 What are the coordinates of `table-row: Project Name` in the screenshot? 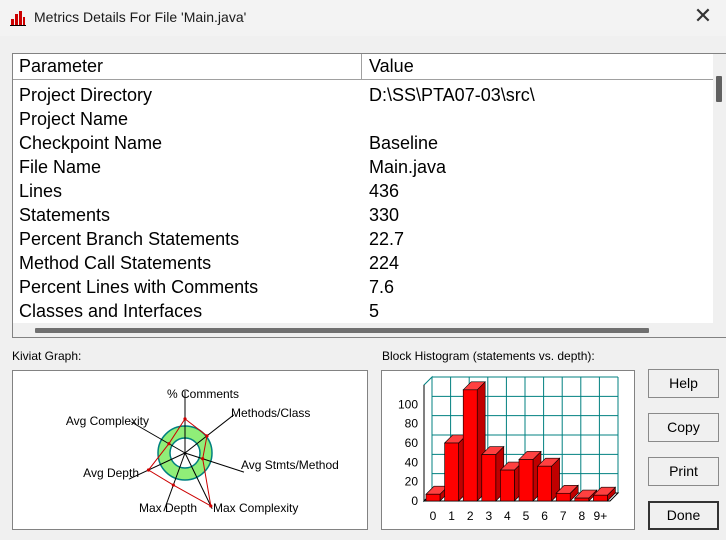 It's located at (363, 120).